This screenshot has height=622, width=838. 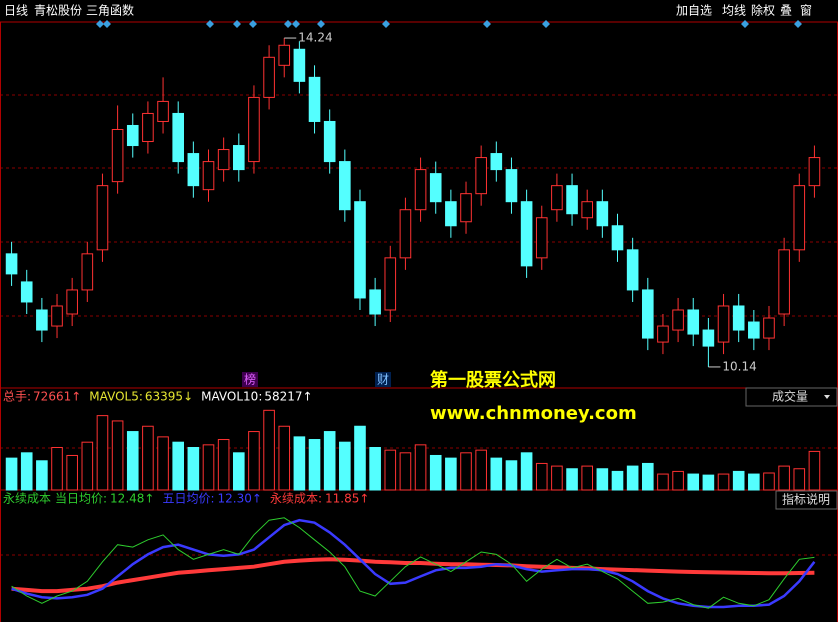 What do you see at coordinates (694, 11) in the screenshot?
I see `toolbar-button: 加自选` at bounding box center [694, 11].